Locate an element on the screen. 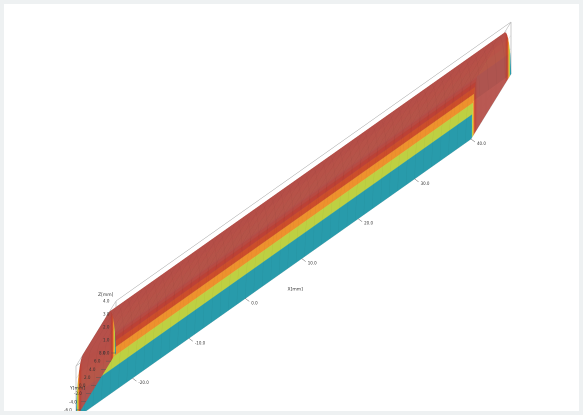 This screenshot has height=415, width=583. x-tick-label: 30.0 is located at coordinates (425, 183).